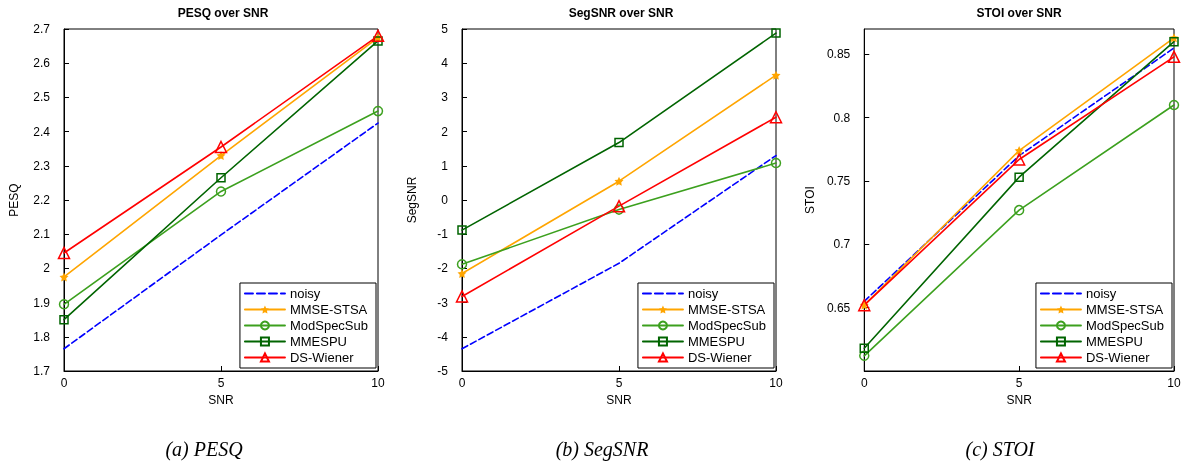  Describe the element at coordinates (42, 63) in the screenshot. I see `y-tick-label: 2.6` at that location.